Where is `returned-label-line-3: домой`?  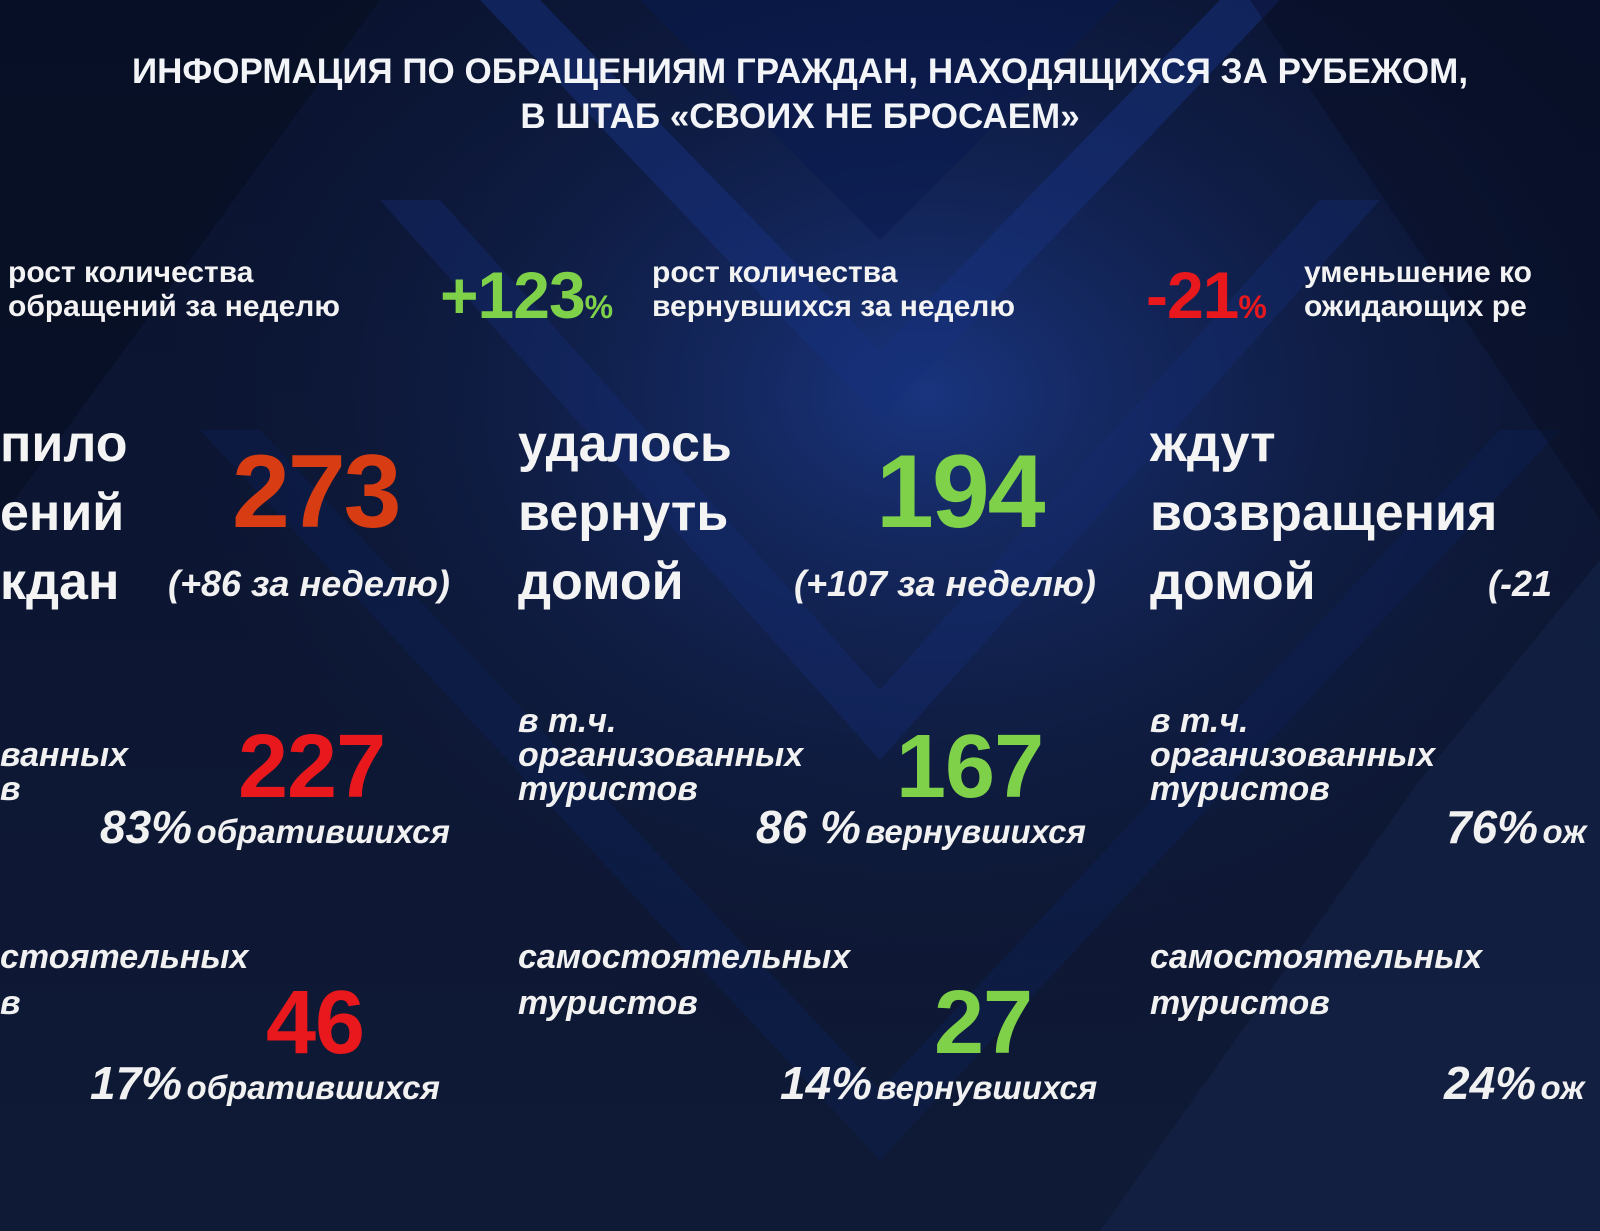 returned-label-line-3: домой is located at coordinates (601, 582).